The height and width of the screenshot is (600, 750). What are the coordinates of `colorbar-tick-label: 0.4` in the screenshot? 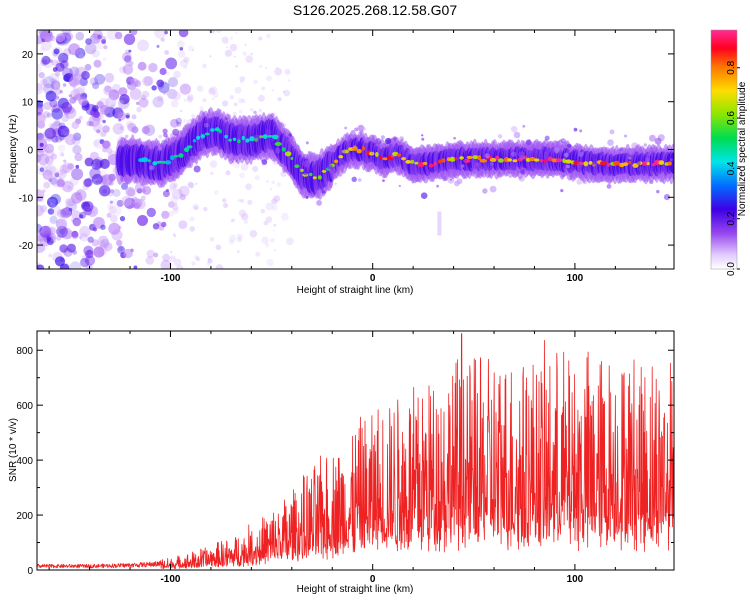 It's located at (731, 168).